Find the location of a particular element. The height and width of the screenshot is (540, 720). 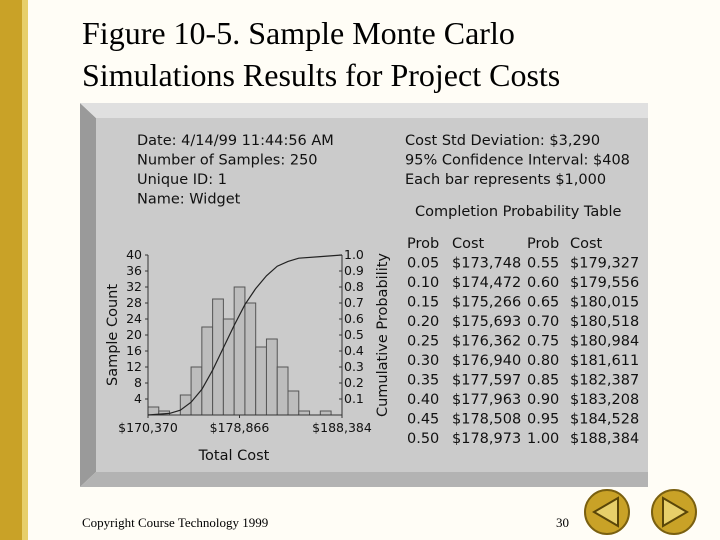

x-tick-label: $188,384 is located at coordinates (342, 427).